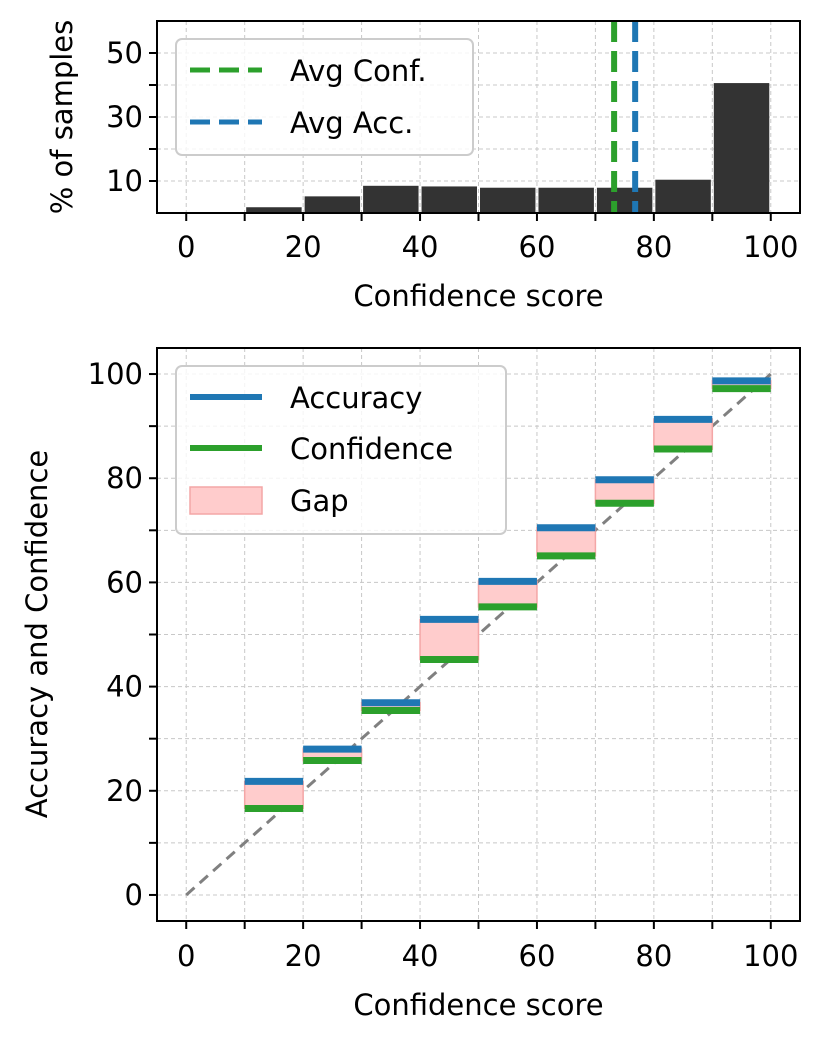 This screenshot has width=829, height=1046. I want to click on reliability-y-axis-title: Accuracy and Confidence, so click(37, 634).